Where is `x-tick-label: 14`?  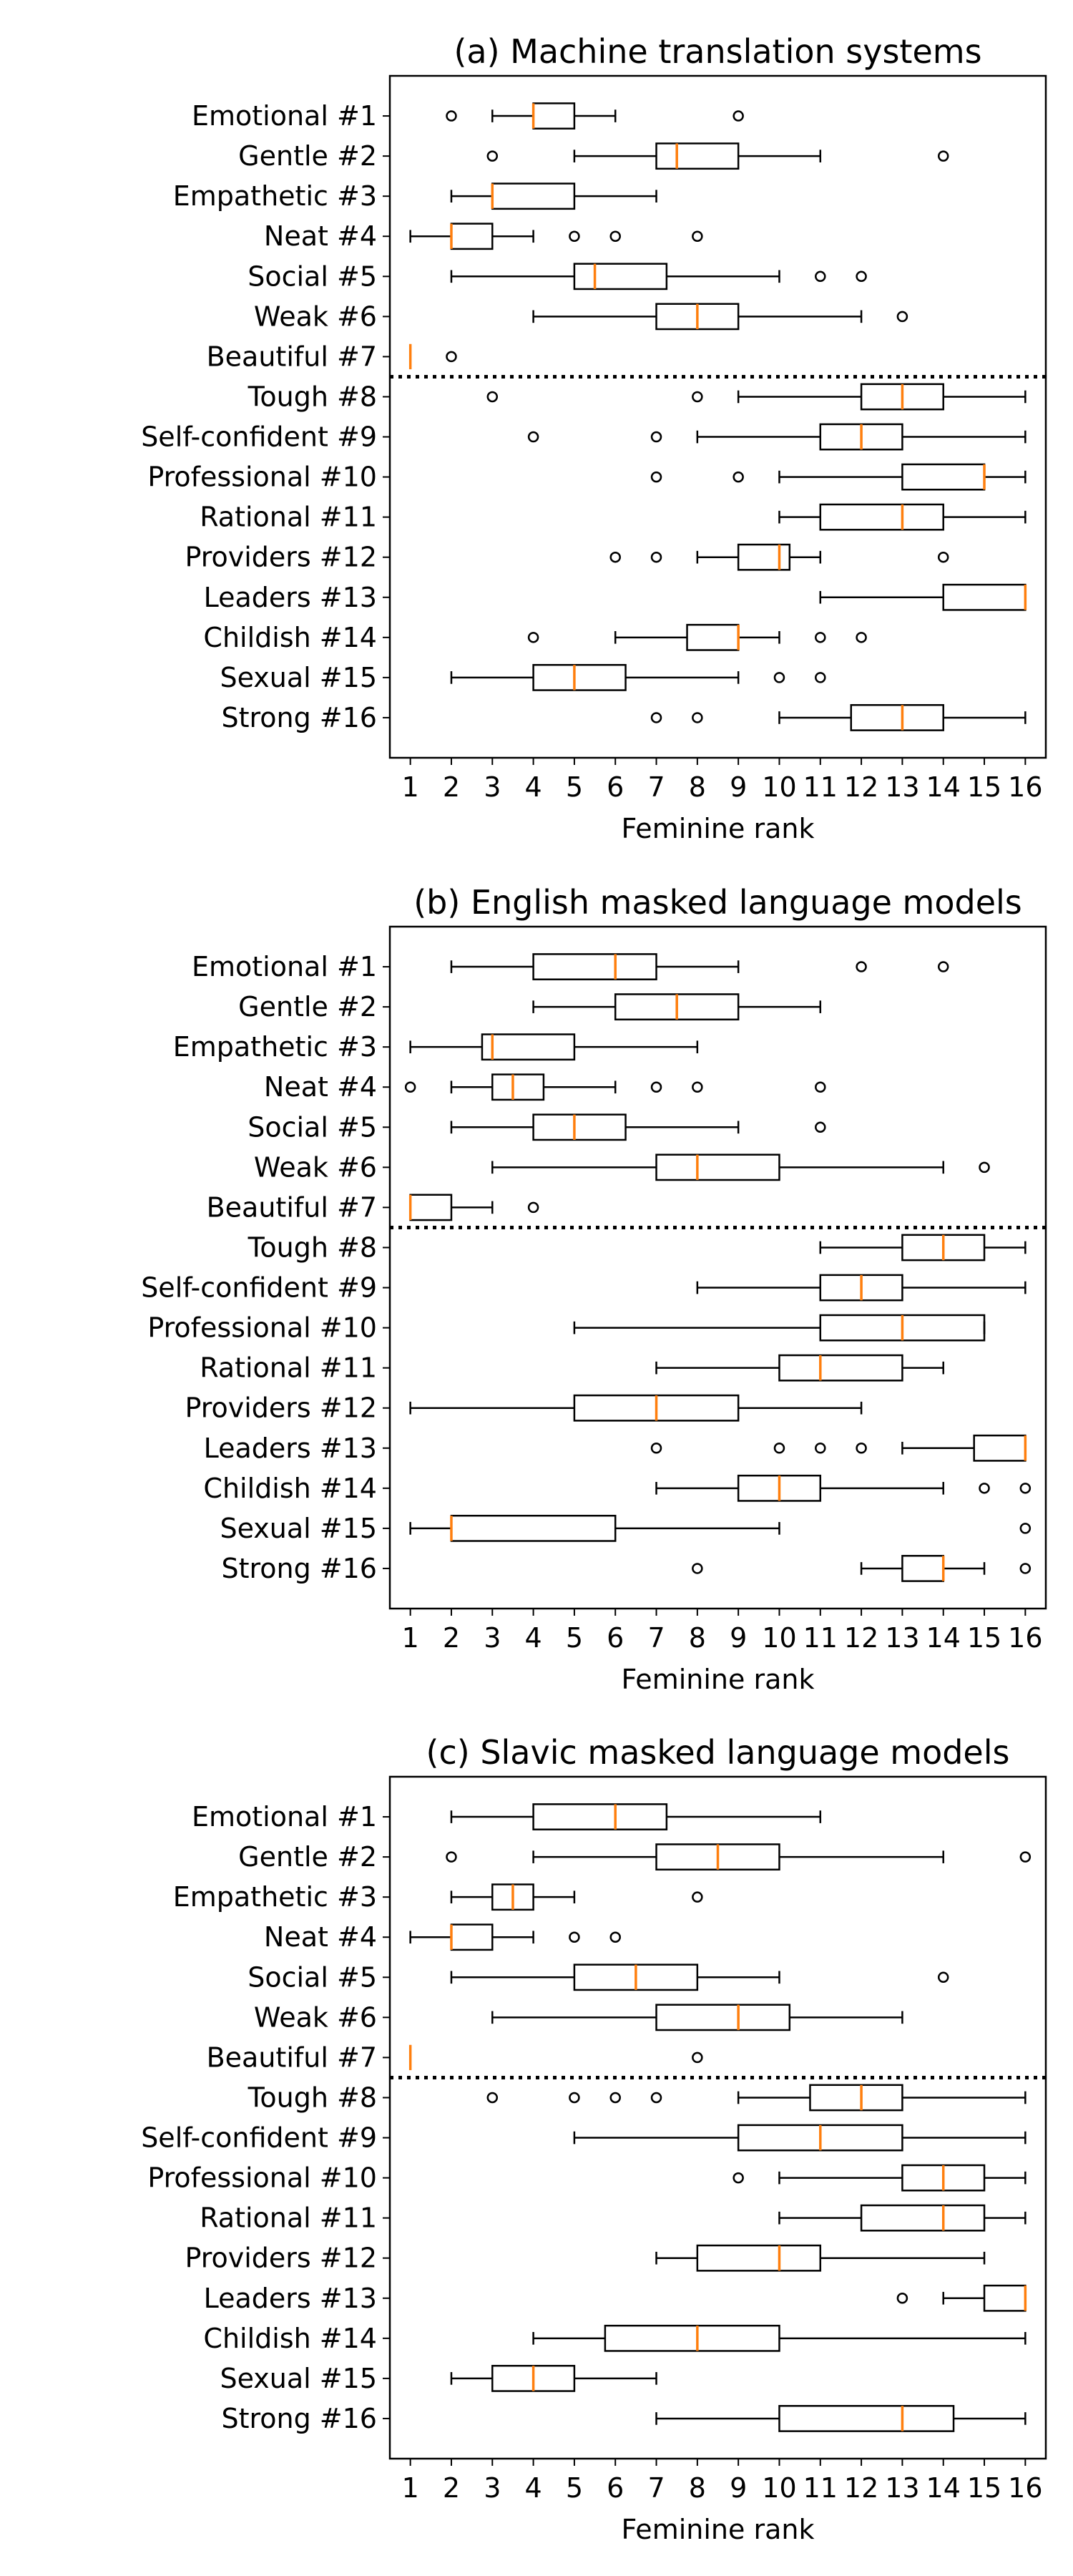
x-tick-label: 14 is located at coordinates (943, 787).